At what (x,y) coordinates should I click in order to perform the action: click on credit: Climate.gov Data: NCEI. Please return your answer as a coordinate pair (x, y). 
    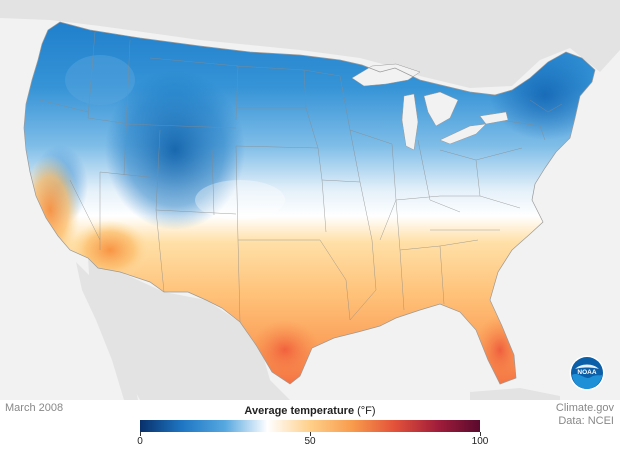
    Looking at the image, I should click on (585, 415).